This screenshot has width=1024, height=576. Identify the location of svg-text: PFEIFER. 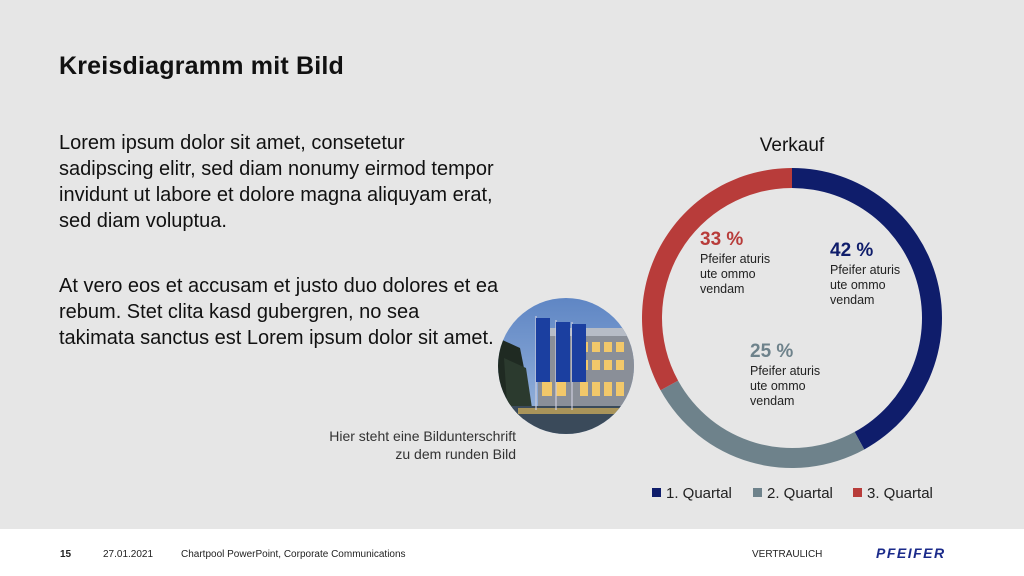
(911, 553).